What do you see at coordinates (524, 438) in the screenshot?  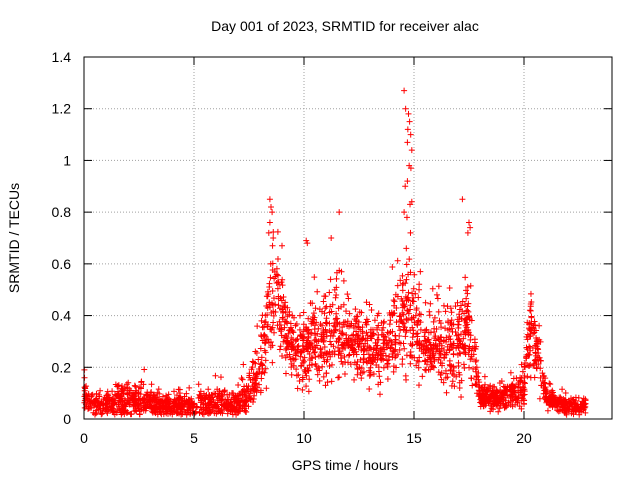 I see `x-tick-label: 20` at bounding box center [524, 438].